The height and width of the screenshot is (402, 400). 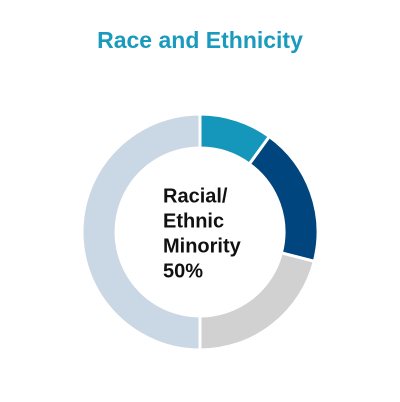 I want to click on center-label: Minority, so click(x=202, y=246).